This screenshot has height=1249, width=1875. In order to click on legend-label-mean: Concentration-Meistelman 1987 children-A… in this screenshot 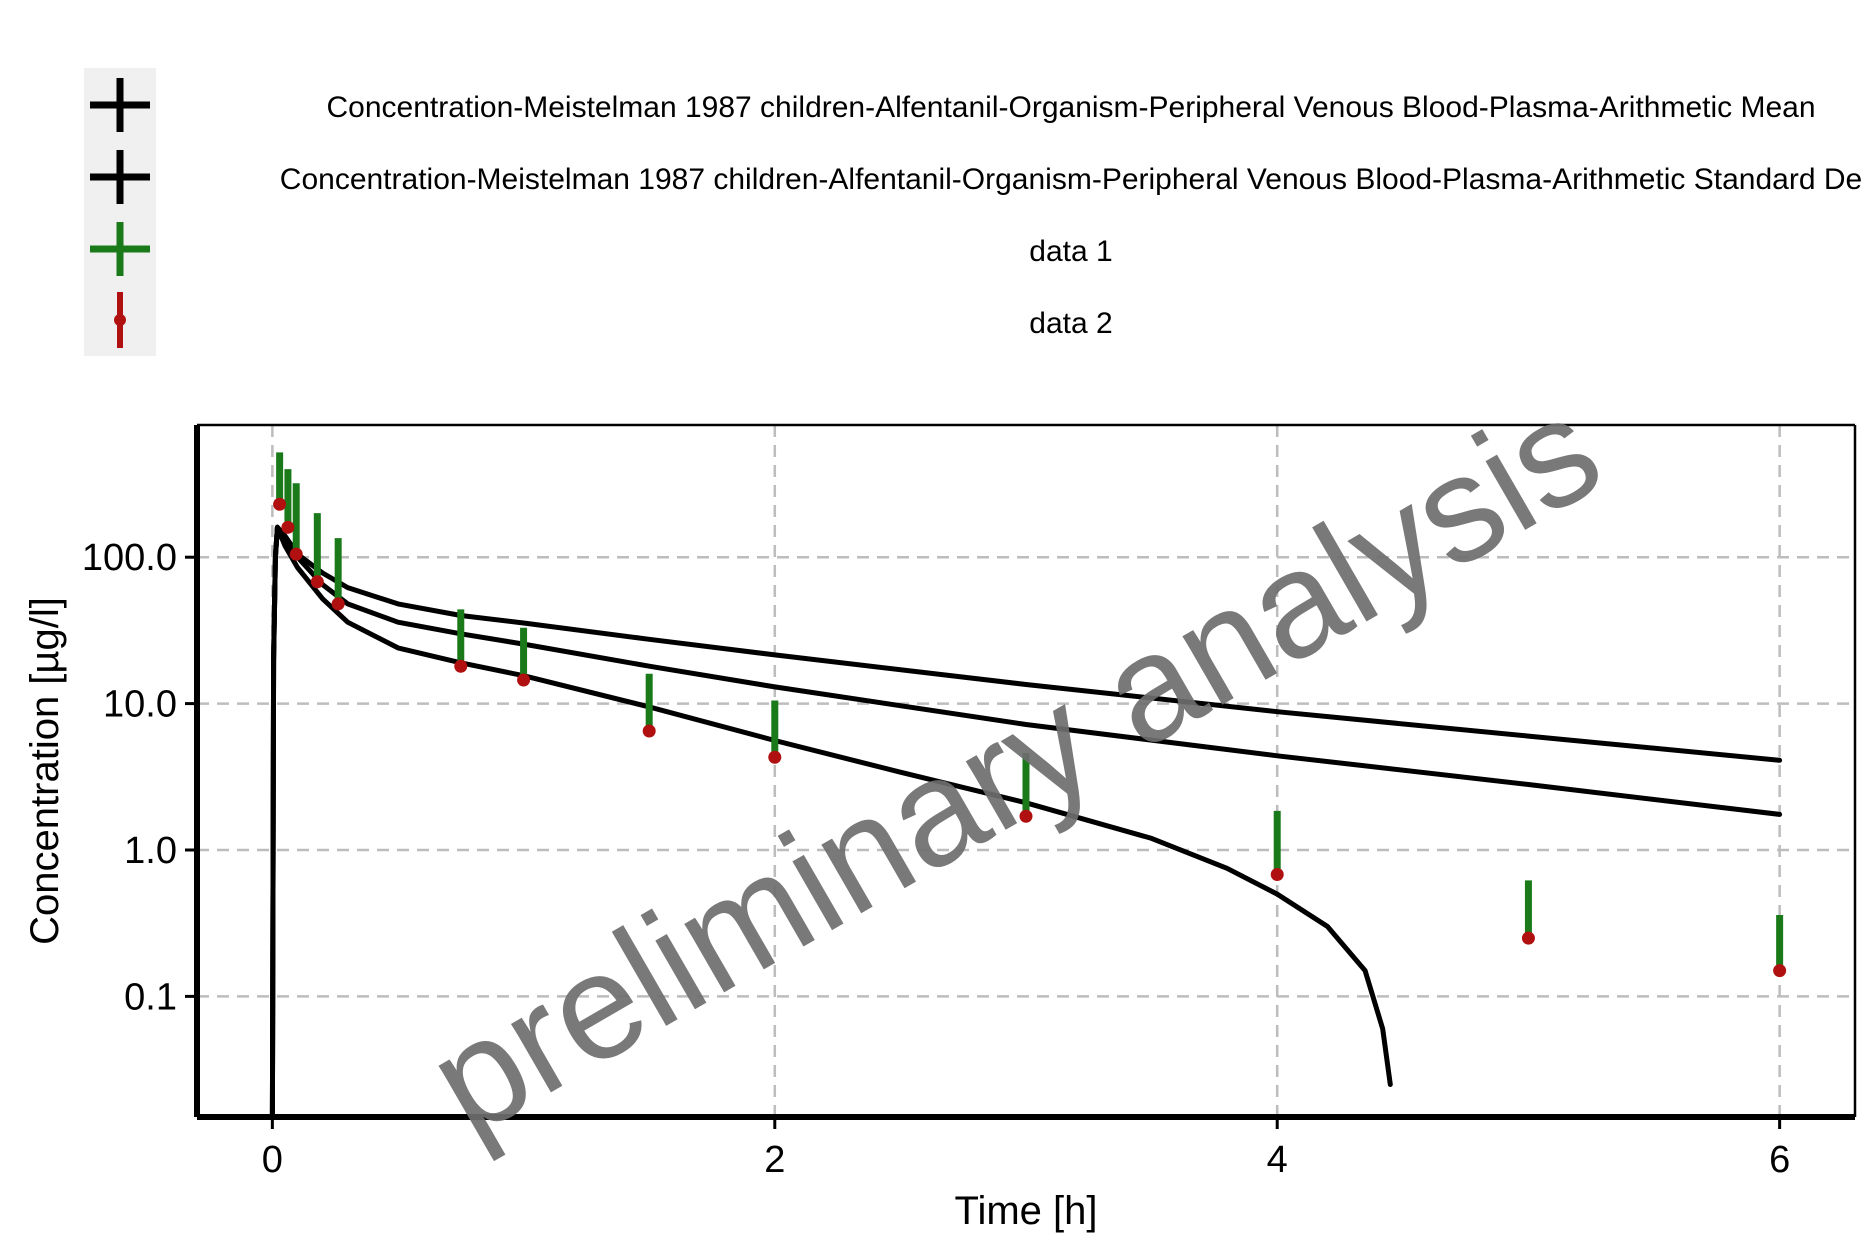, I will do `click(1070, 107)`.